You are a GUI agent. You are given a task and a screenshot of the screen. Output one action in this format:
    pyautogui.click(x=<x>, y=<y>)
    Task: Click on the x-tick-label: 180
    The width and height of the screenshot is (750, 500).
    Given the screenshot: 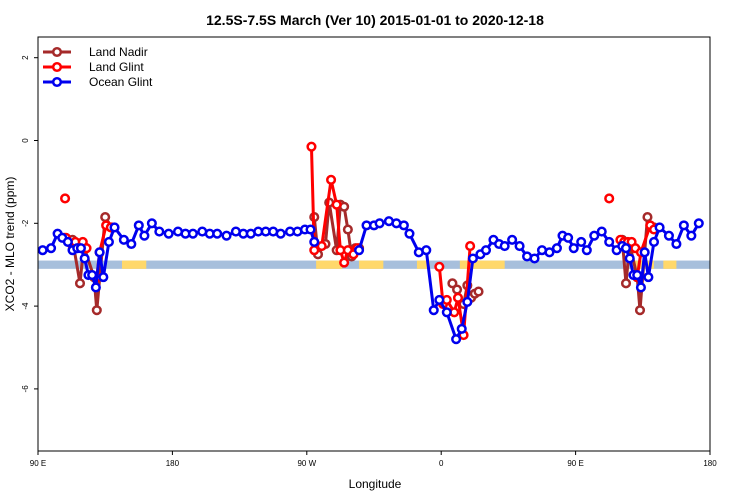 What is the action you would take?
    pyautogui.click(x=173, y=463)
    